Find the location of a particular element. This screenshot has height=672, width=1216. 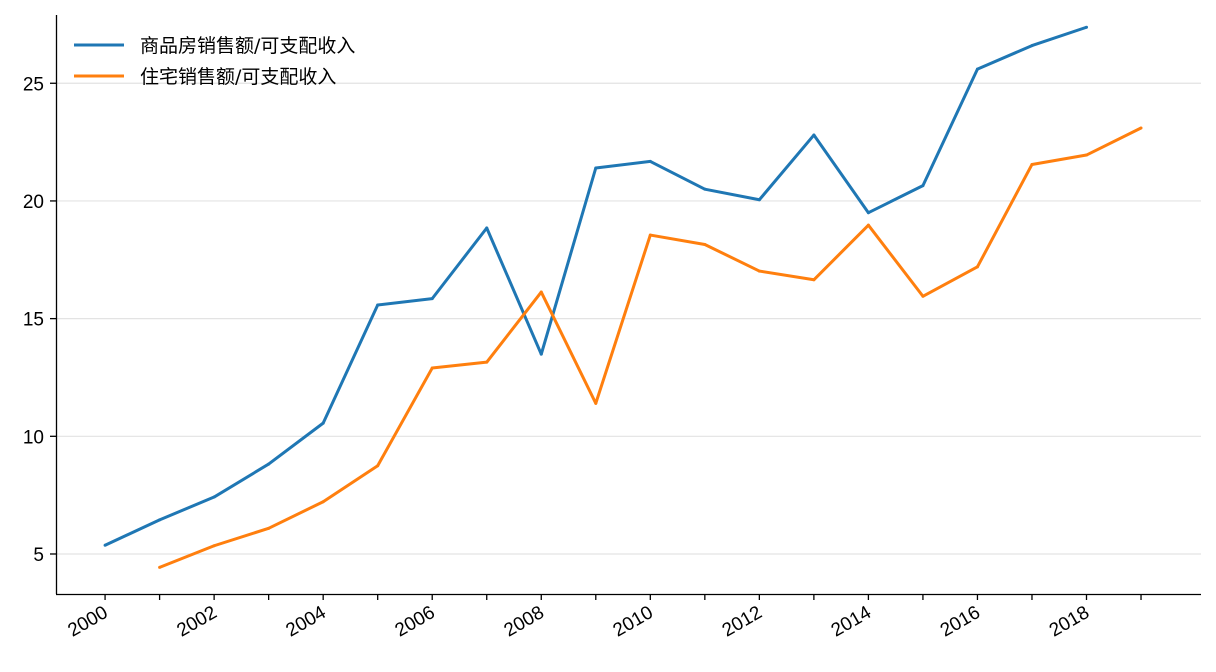

x-ticks: 2000 2002 2004 2006 2008 2010 2012 2014 2016 2018 is located at coordinates (603, 618).